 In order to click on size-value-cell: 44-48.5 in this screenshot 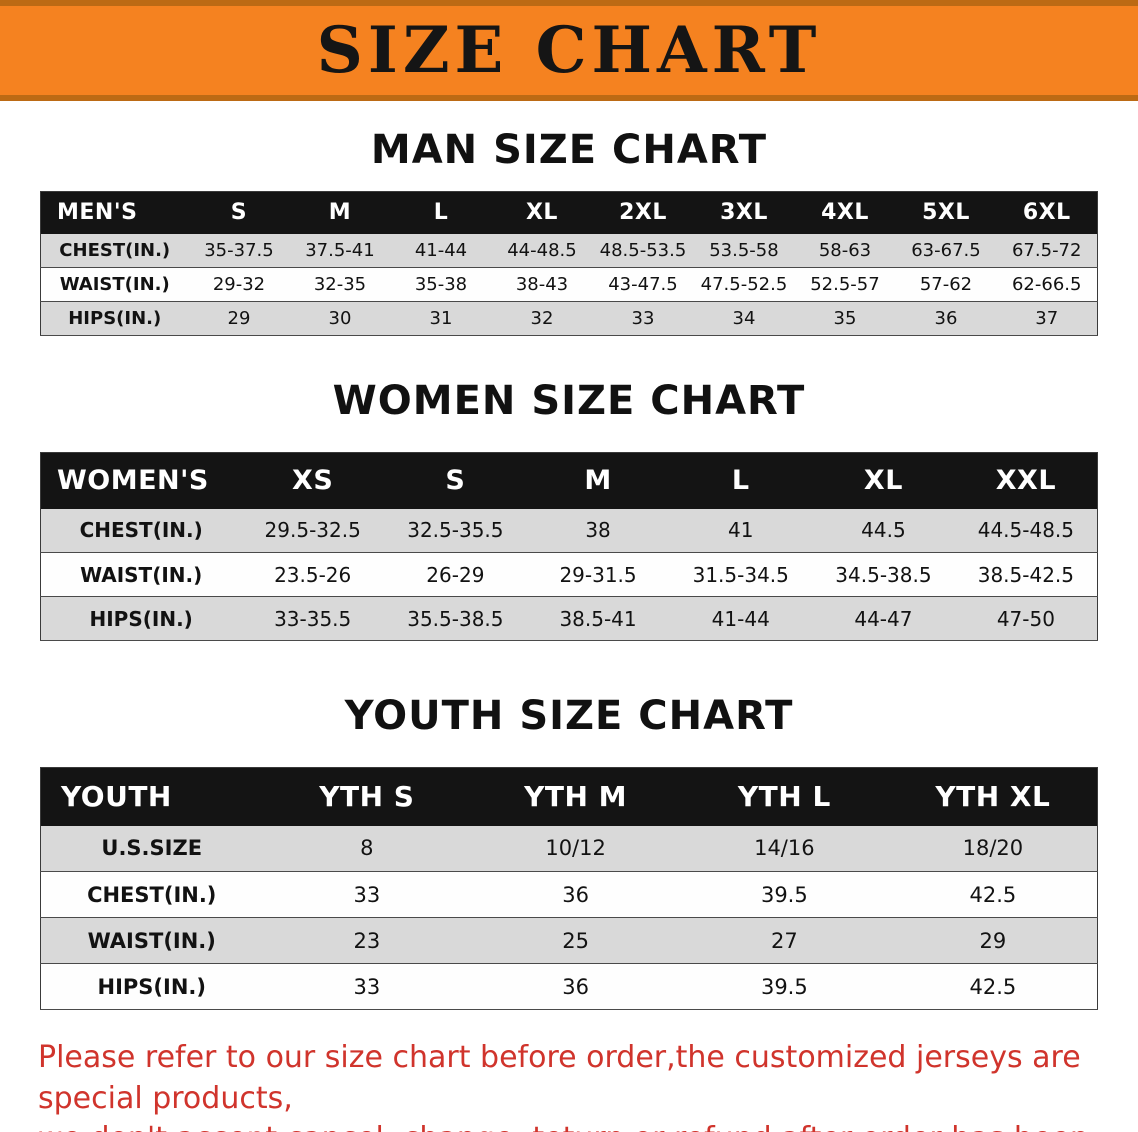, I will do `click(542, 250)`.